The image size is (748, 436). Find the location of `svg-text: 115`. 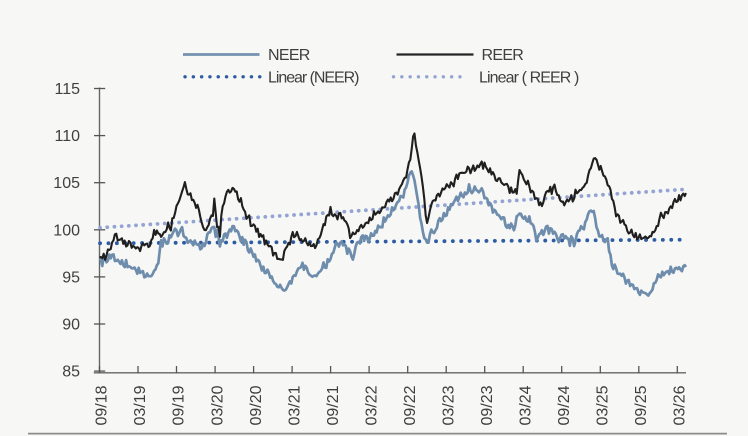

svg-text: 115 is located at coordinates (67, 89).